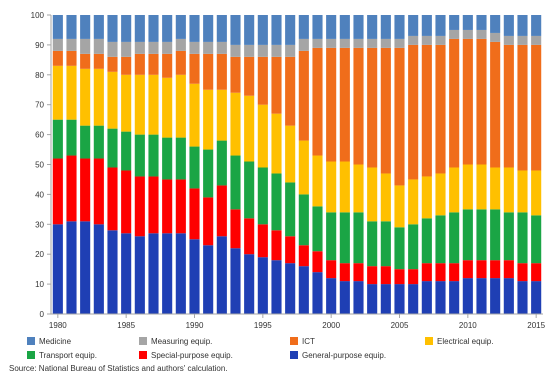 Image resolution: width=547 pixels, height=381 pixels. I want to click on bar-segment-1990-s3, so click(194, 115).